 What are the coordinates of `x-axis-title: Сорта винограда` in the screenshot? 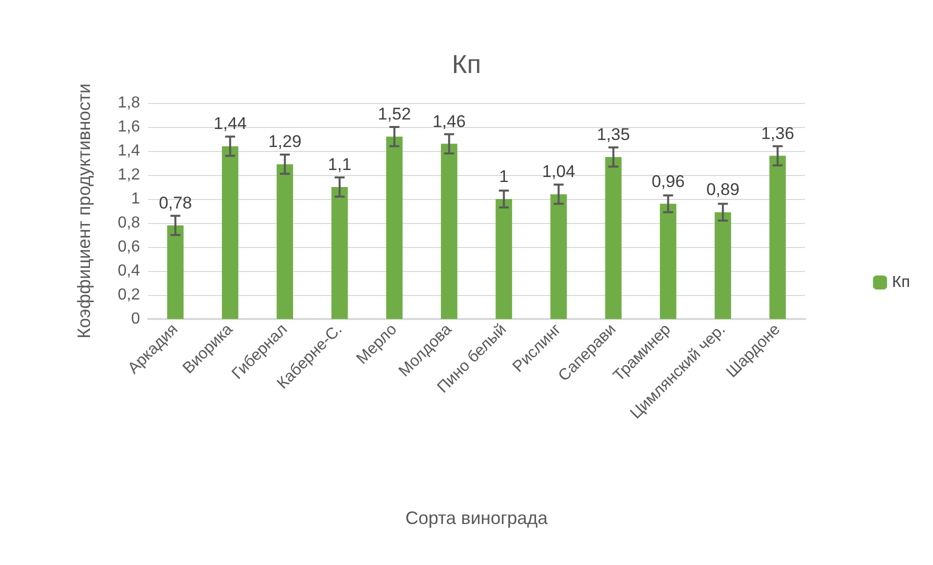 It's located at (477, 518).